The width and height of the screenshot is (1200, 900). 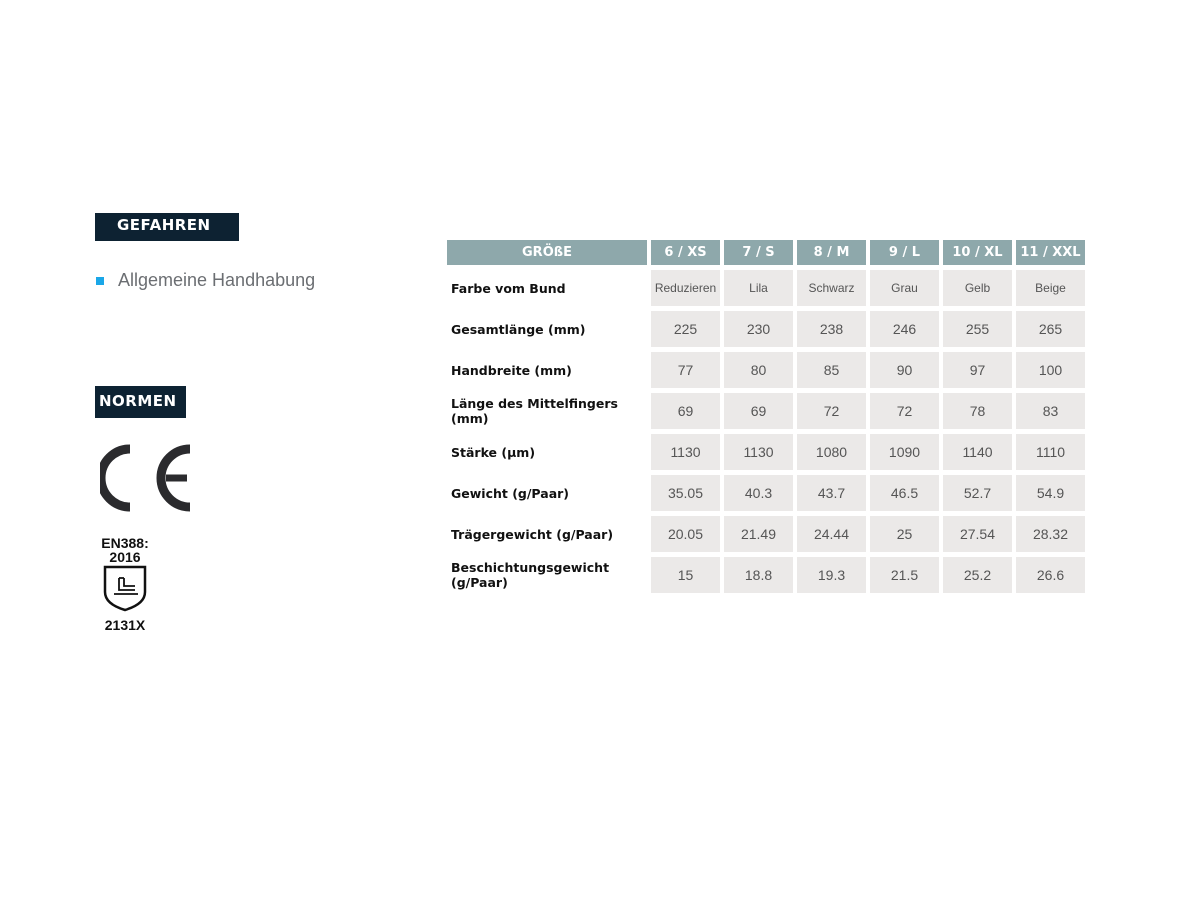 I want to click on table-cell: 19.3, so click(x=831, y=575).